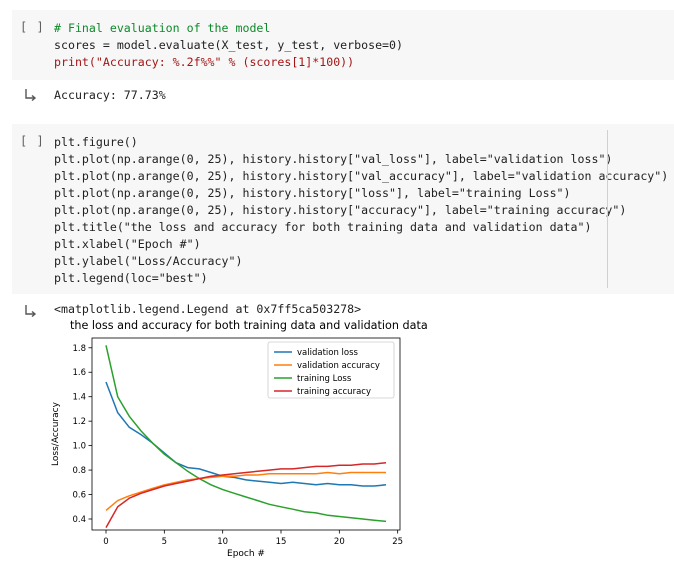  What do you see at coordinates (397, 542) in the screenshot?
I see `x-tick-label: 25` at bounding box center [397, 542].